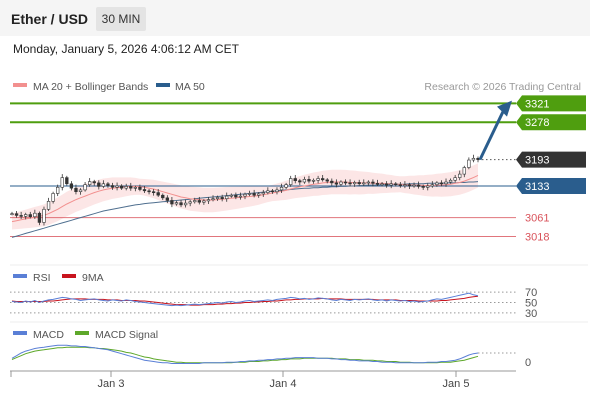 The width and height of the screenshot is (590, 400). I want to click on level-badge-current, so click(551, 159).